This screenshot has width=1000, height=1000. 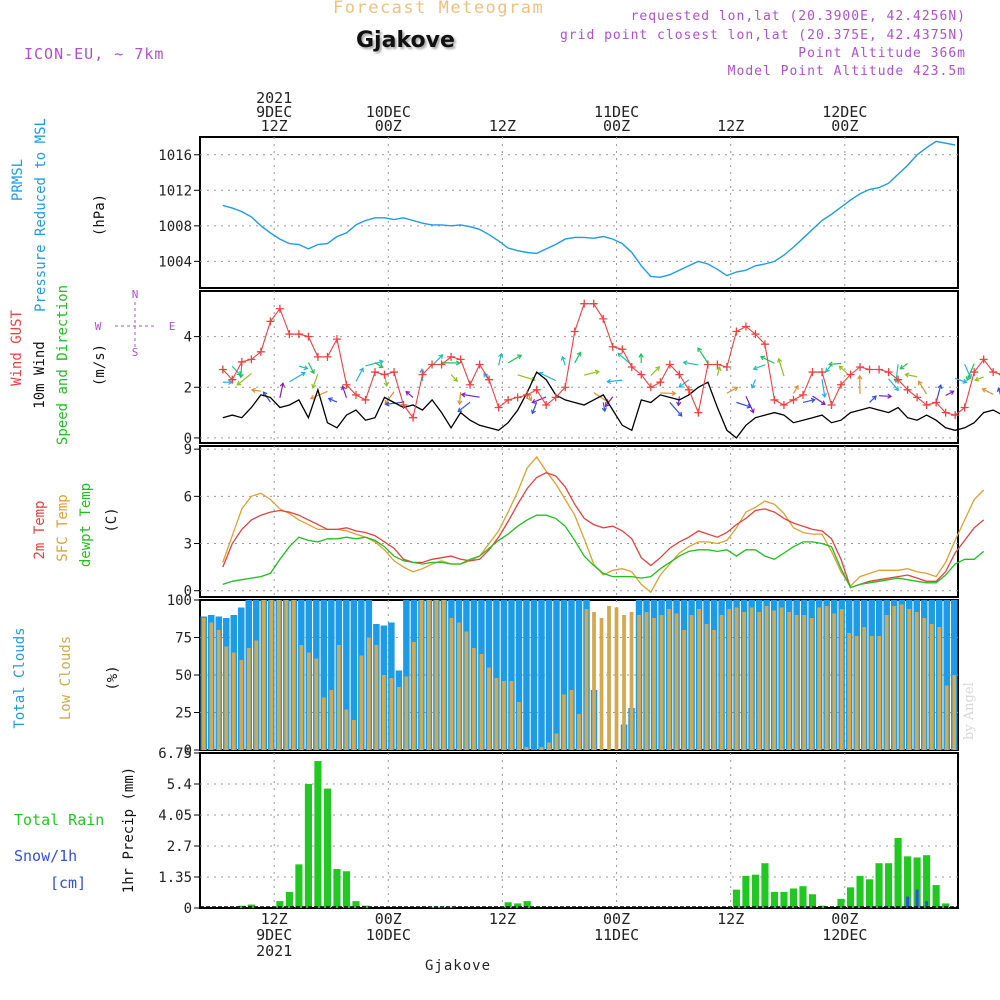 What do you see at coordinates (94, 54) in the screenshot?
I see `model-label: ICON-EU, ~ 7km` at bounding box center [94, 54].